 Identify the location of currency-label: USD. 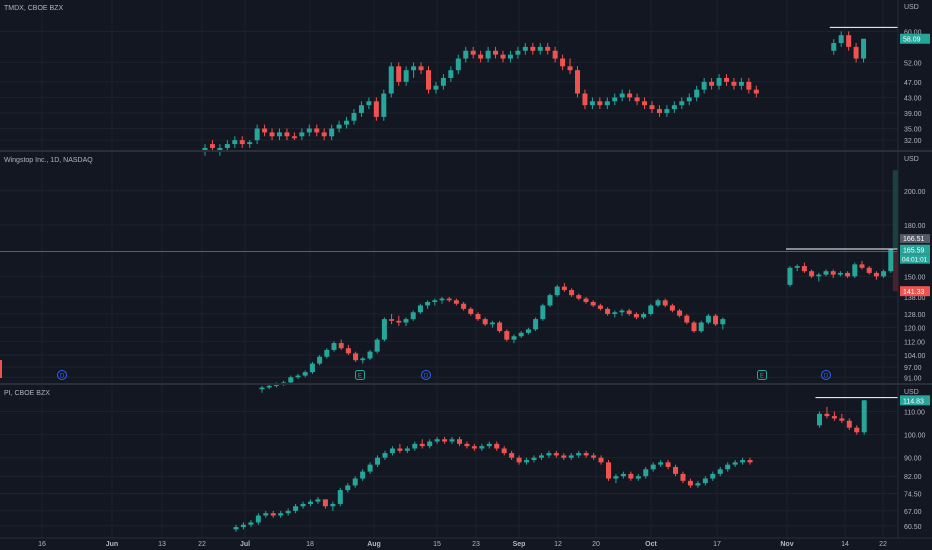
(911, 159).